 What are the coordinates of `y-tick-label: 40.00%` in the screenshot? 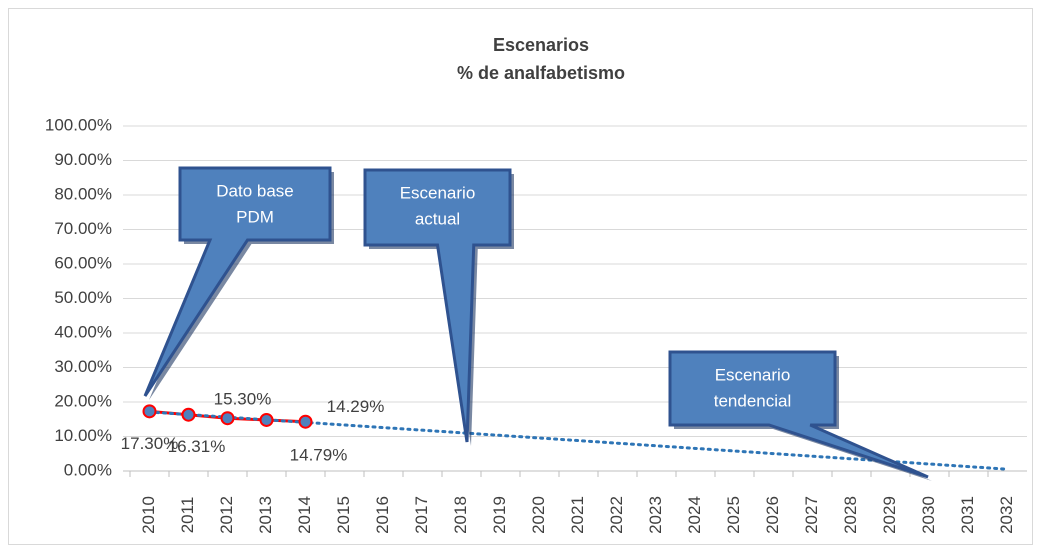 It's located at (83, 331).